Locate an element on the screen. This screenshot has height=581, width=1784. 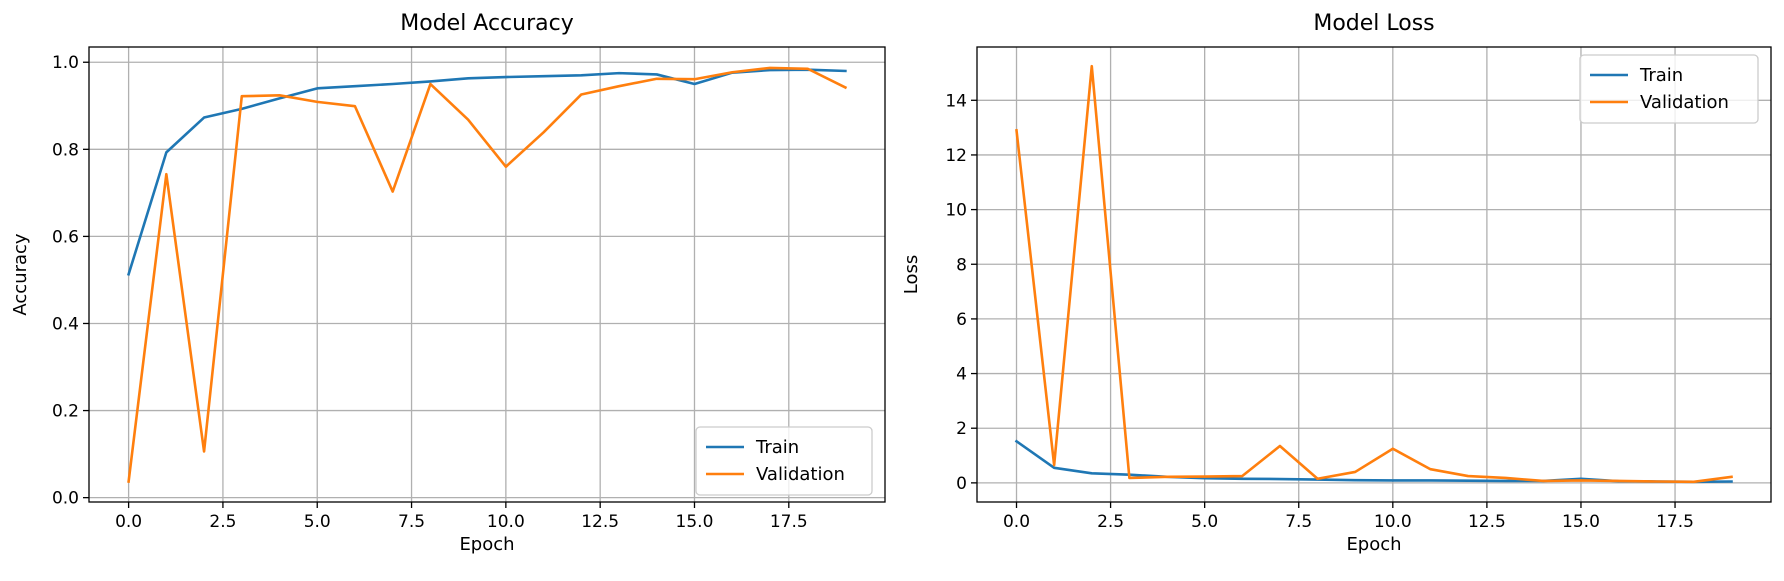
accuracy-y-axis-label: Accuracy is located at coordinates (20, 274).